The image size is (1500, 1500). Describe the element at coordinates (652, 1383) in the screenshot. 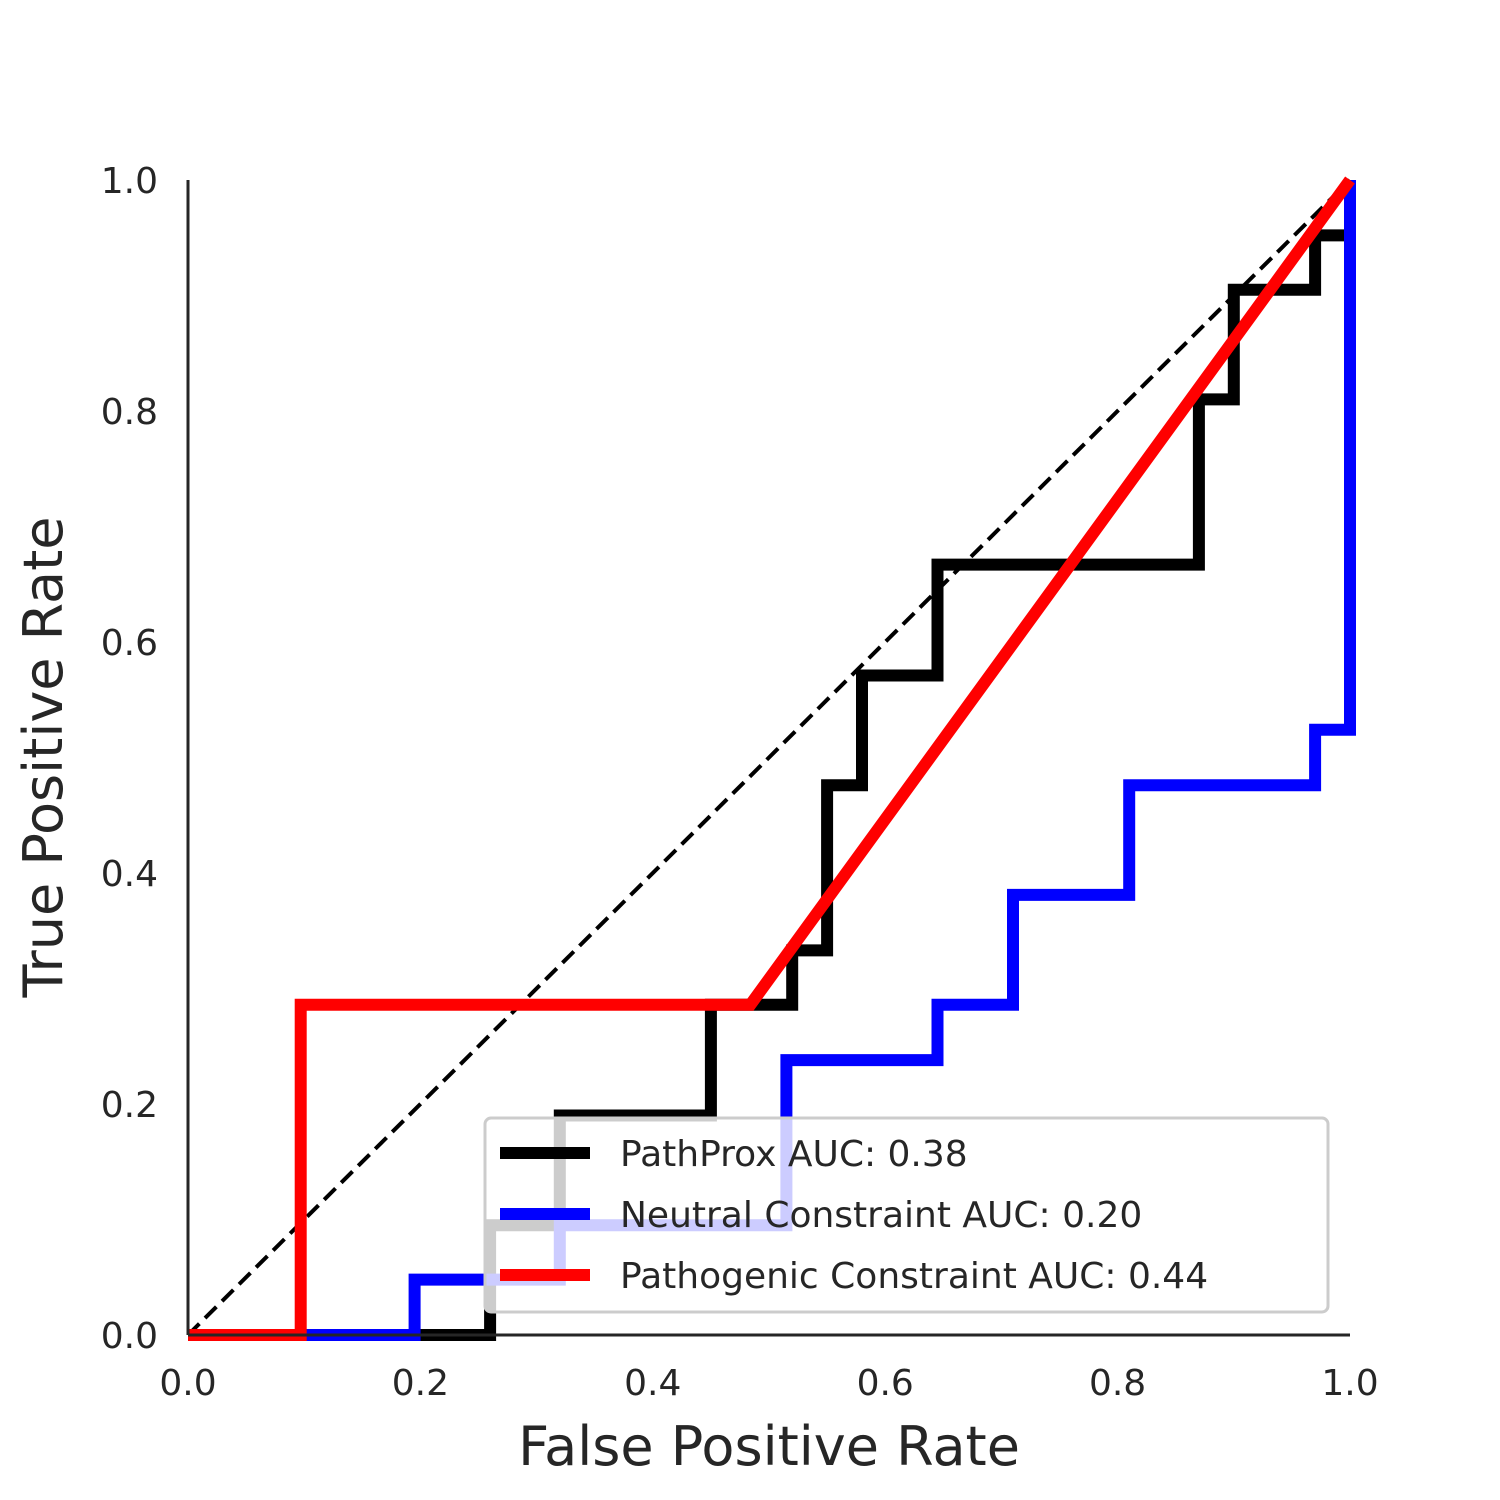

I see `x-tick-label: 0.4` at that location.